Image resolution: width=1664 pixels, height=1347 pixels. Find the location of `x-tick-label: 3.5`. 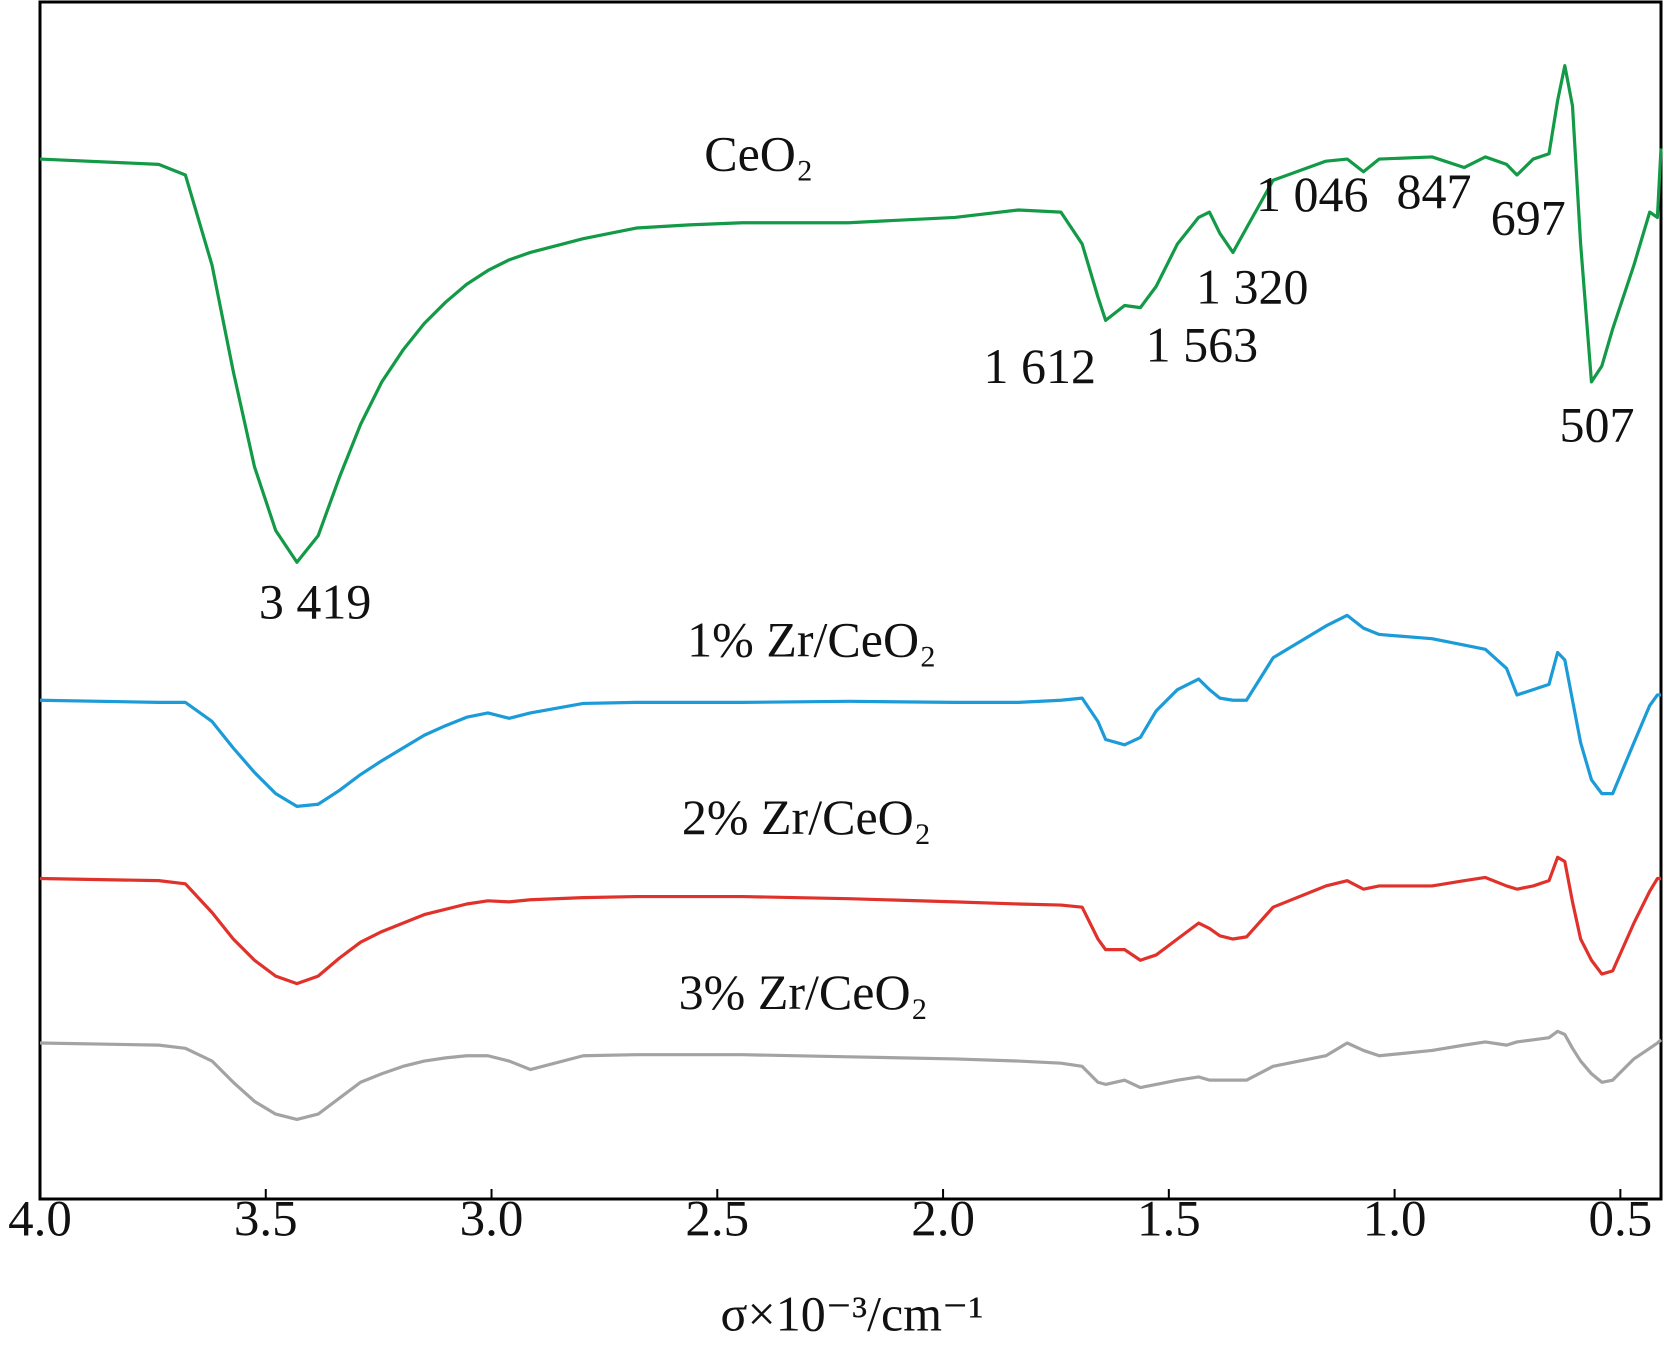

x-tick-label: 3.5 is located at coordinates (266, 1220).